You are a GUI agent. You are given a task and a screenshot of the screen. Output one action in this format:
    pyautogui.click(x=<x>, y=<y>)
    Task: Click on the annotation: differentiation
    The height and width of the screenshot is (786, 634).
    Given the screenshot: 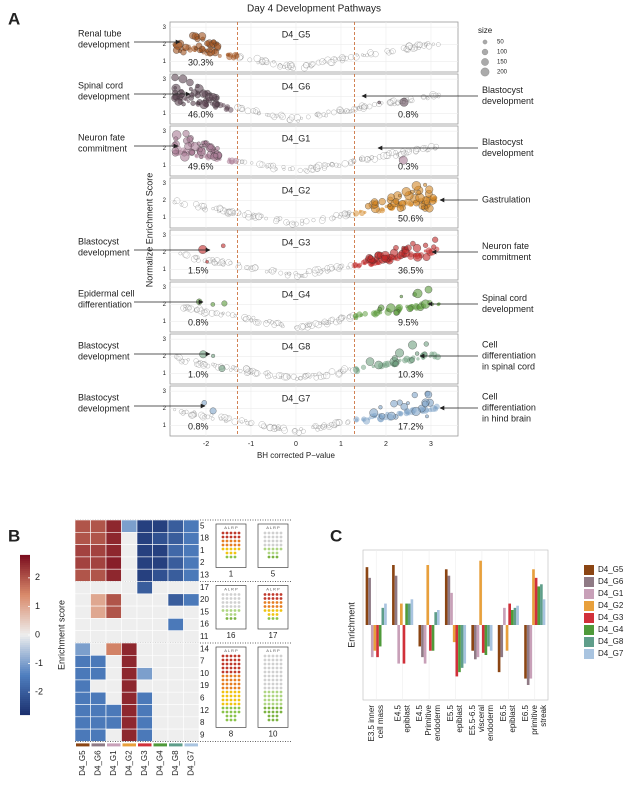 What is the action you would take?
    pyautogui.click(x=105, y=304)
    